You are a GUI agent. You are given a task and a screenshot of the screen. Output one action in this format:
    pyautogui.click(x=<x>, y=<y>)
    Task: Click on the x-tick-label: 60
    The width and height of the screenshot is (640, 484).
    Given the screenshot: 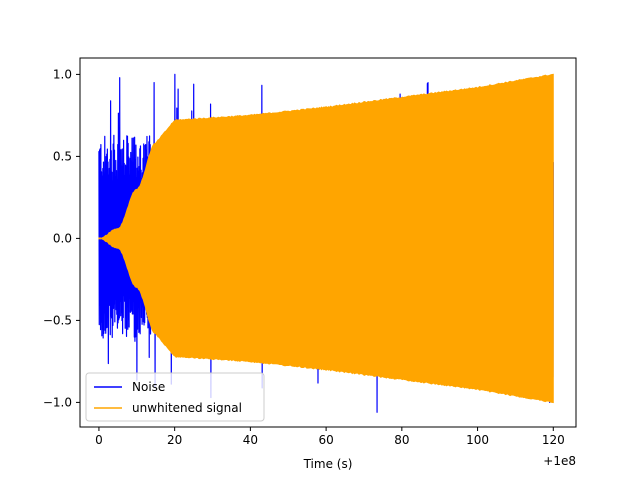 What is the action you would take?
    pyautogui.click(x=325, y=440)
    